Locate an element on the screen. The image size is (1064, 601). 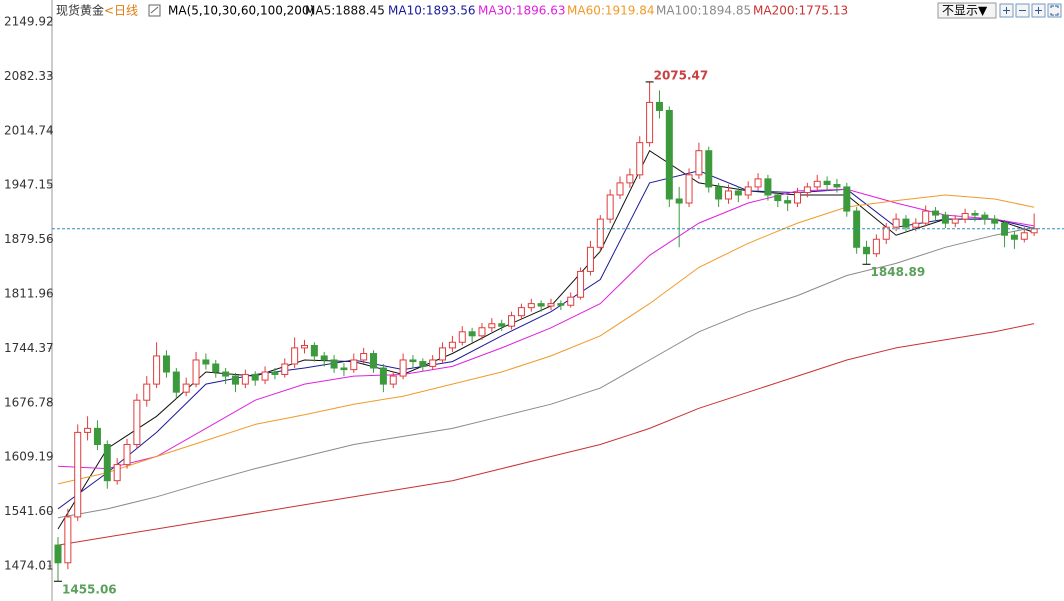
pan-left is located at coordinates (1038, 10).